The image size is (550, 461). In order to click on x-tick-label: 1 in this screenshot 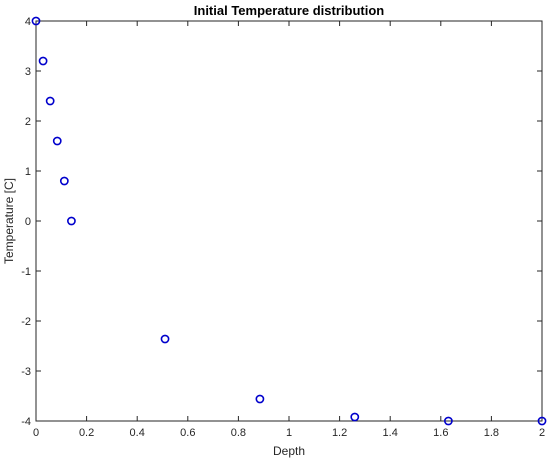, I will do `click(289, 433)`.